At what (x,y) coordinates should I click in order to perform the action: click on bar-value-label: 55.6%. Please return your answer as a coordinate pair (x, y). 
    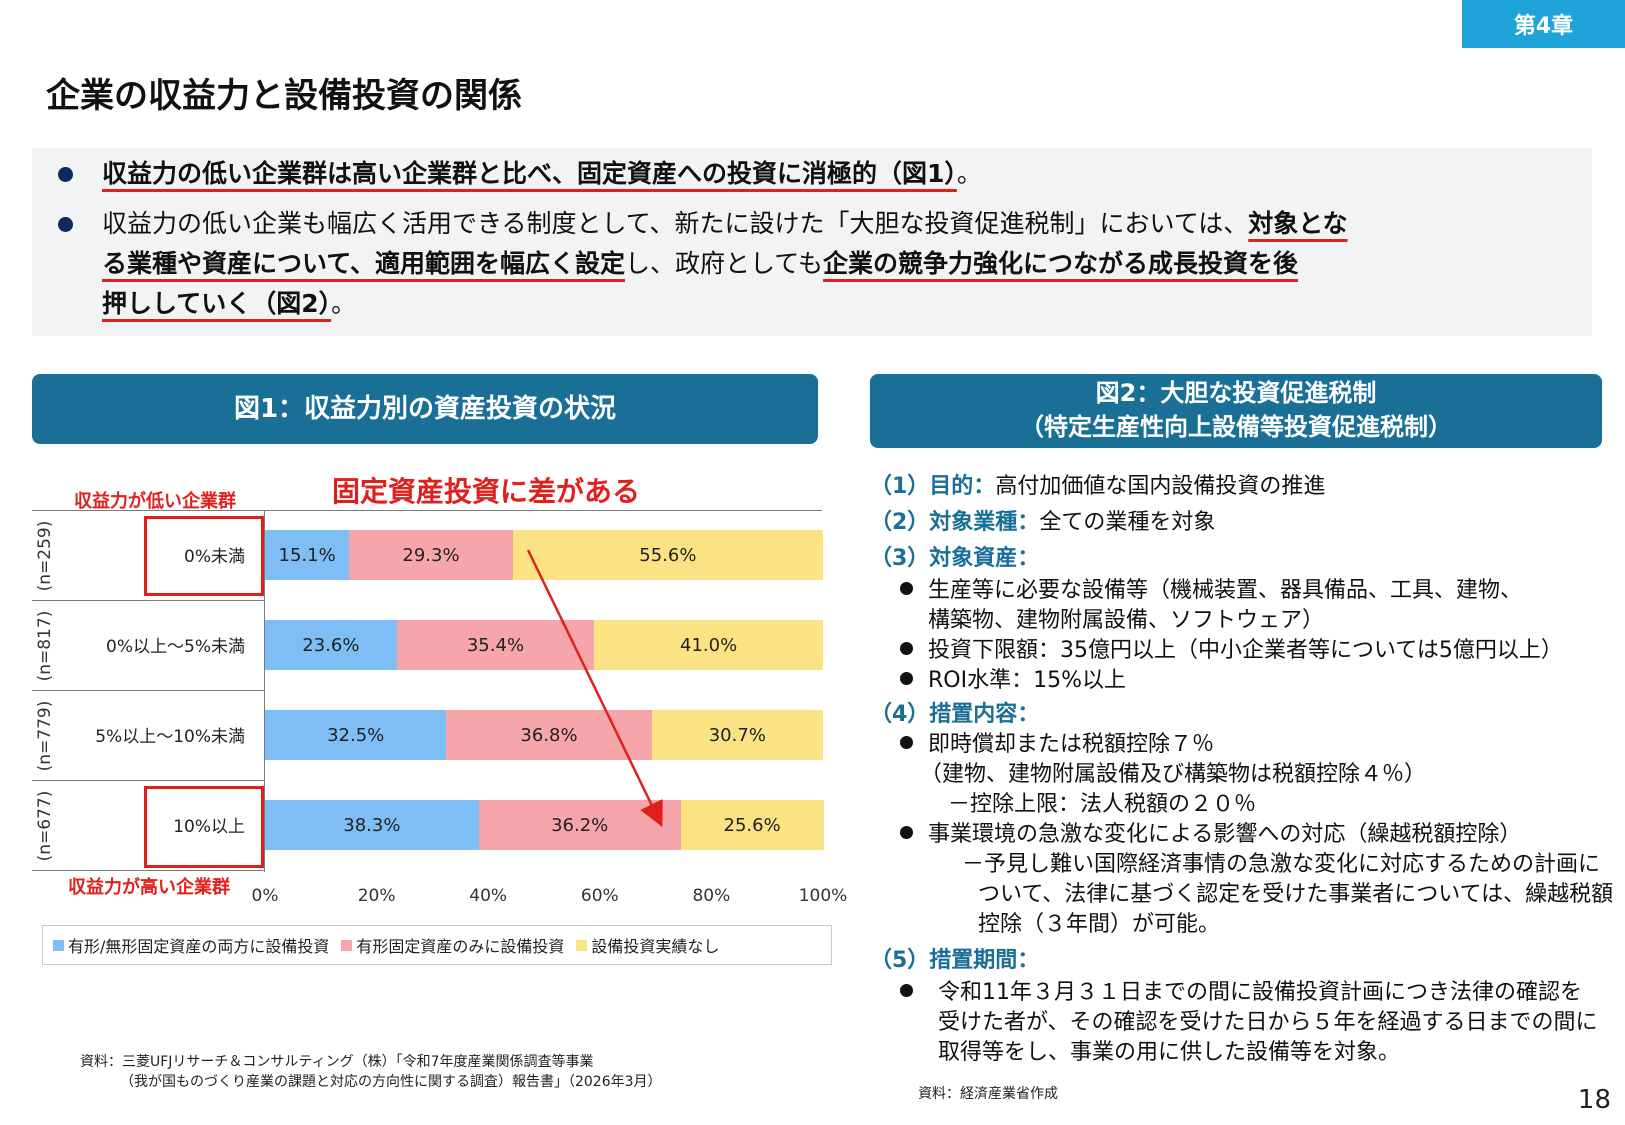
    Looking at the image, I should click on (668, 555).